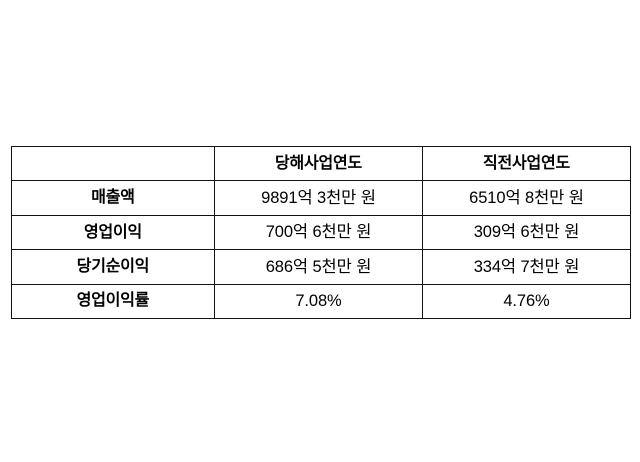 Image resolution: width=640 pixels, height=462 pixels. I want to click on row-label-revenue: 매출액, so click(113, 198).